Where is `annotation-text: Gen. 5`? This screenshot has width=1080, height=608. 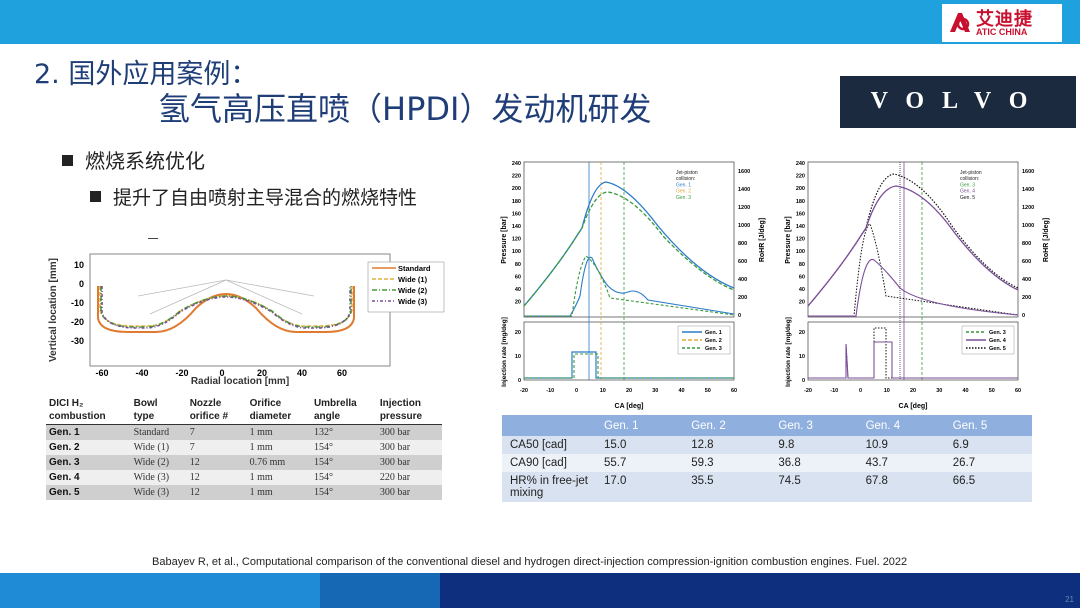 annotation-text: Gen. 5 is located at coordinates (967, 198).